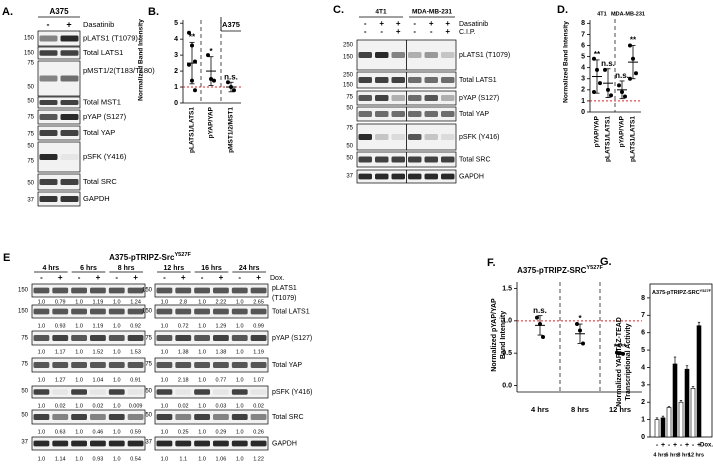  Describe the element at coordinates (192, 36) in the screenshot. I see `significance: **` at that location.